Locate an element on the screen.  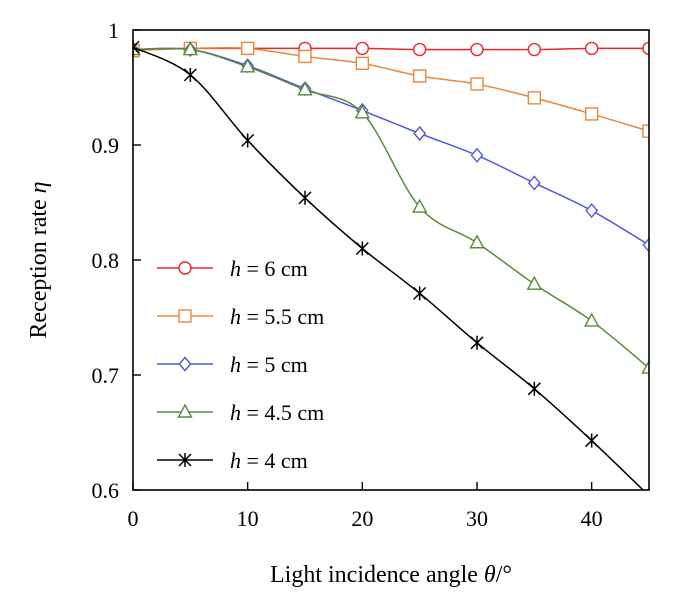
y-tick-label: 0.9 is located at coordinates (106, 145).